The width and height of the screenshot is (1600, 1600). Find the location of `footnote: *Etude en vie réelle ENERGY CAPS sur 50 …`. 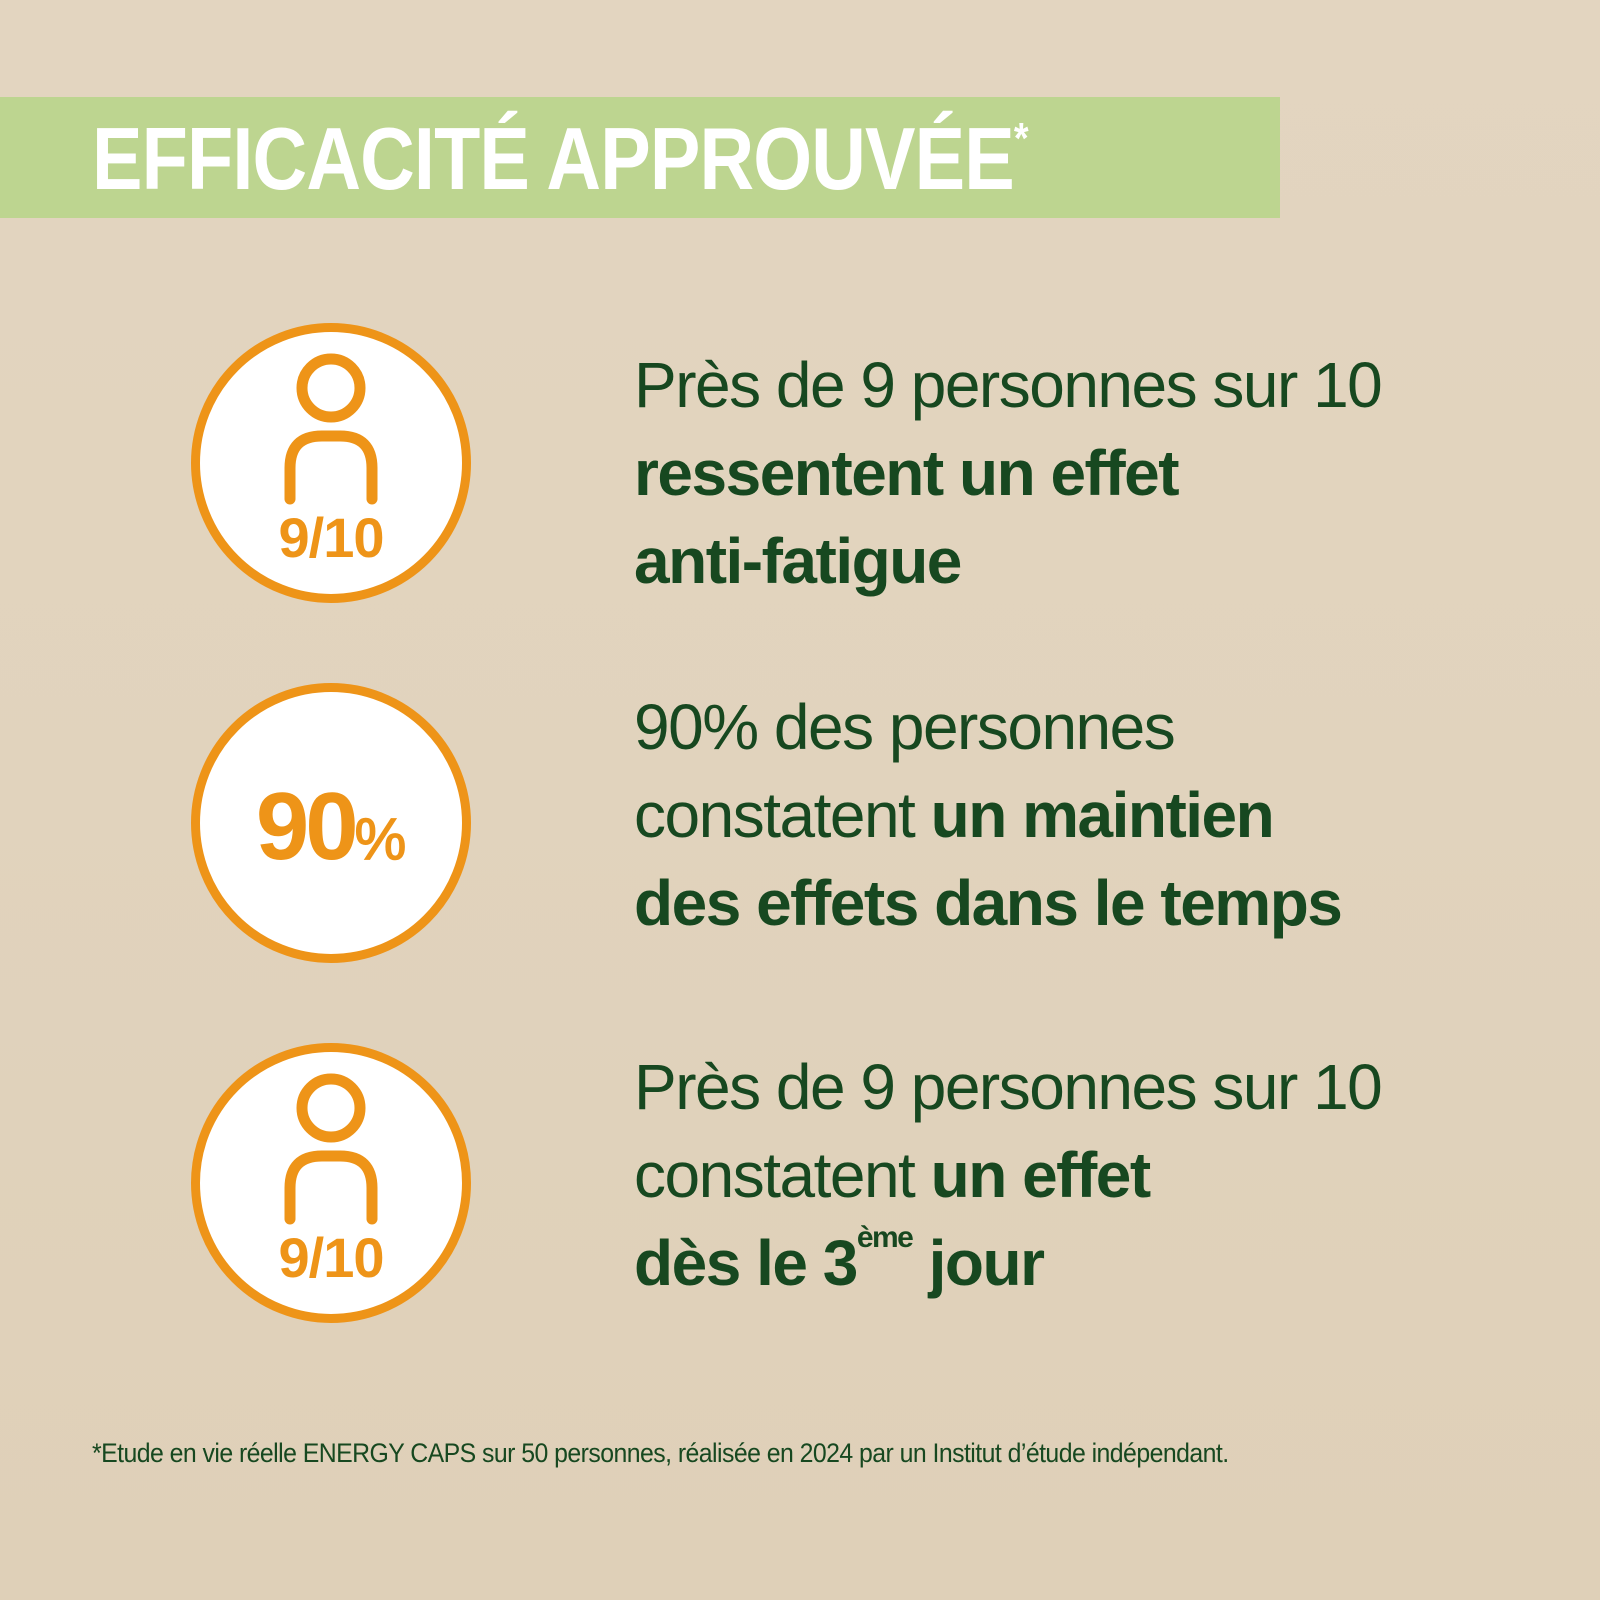

footnote: *Etude en vie réelle ENERGY CAPS sur 50 … is located at coordinates (660, 1453).